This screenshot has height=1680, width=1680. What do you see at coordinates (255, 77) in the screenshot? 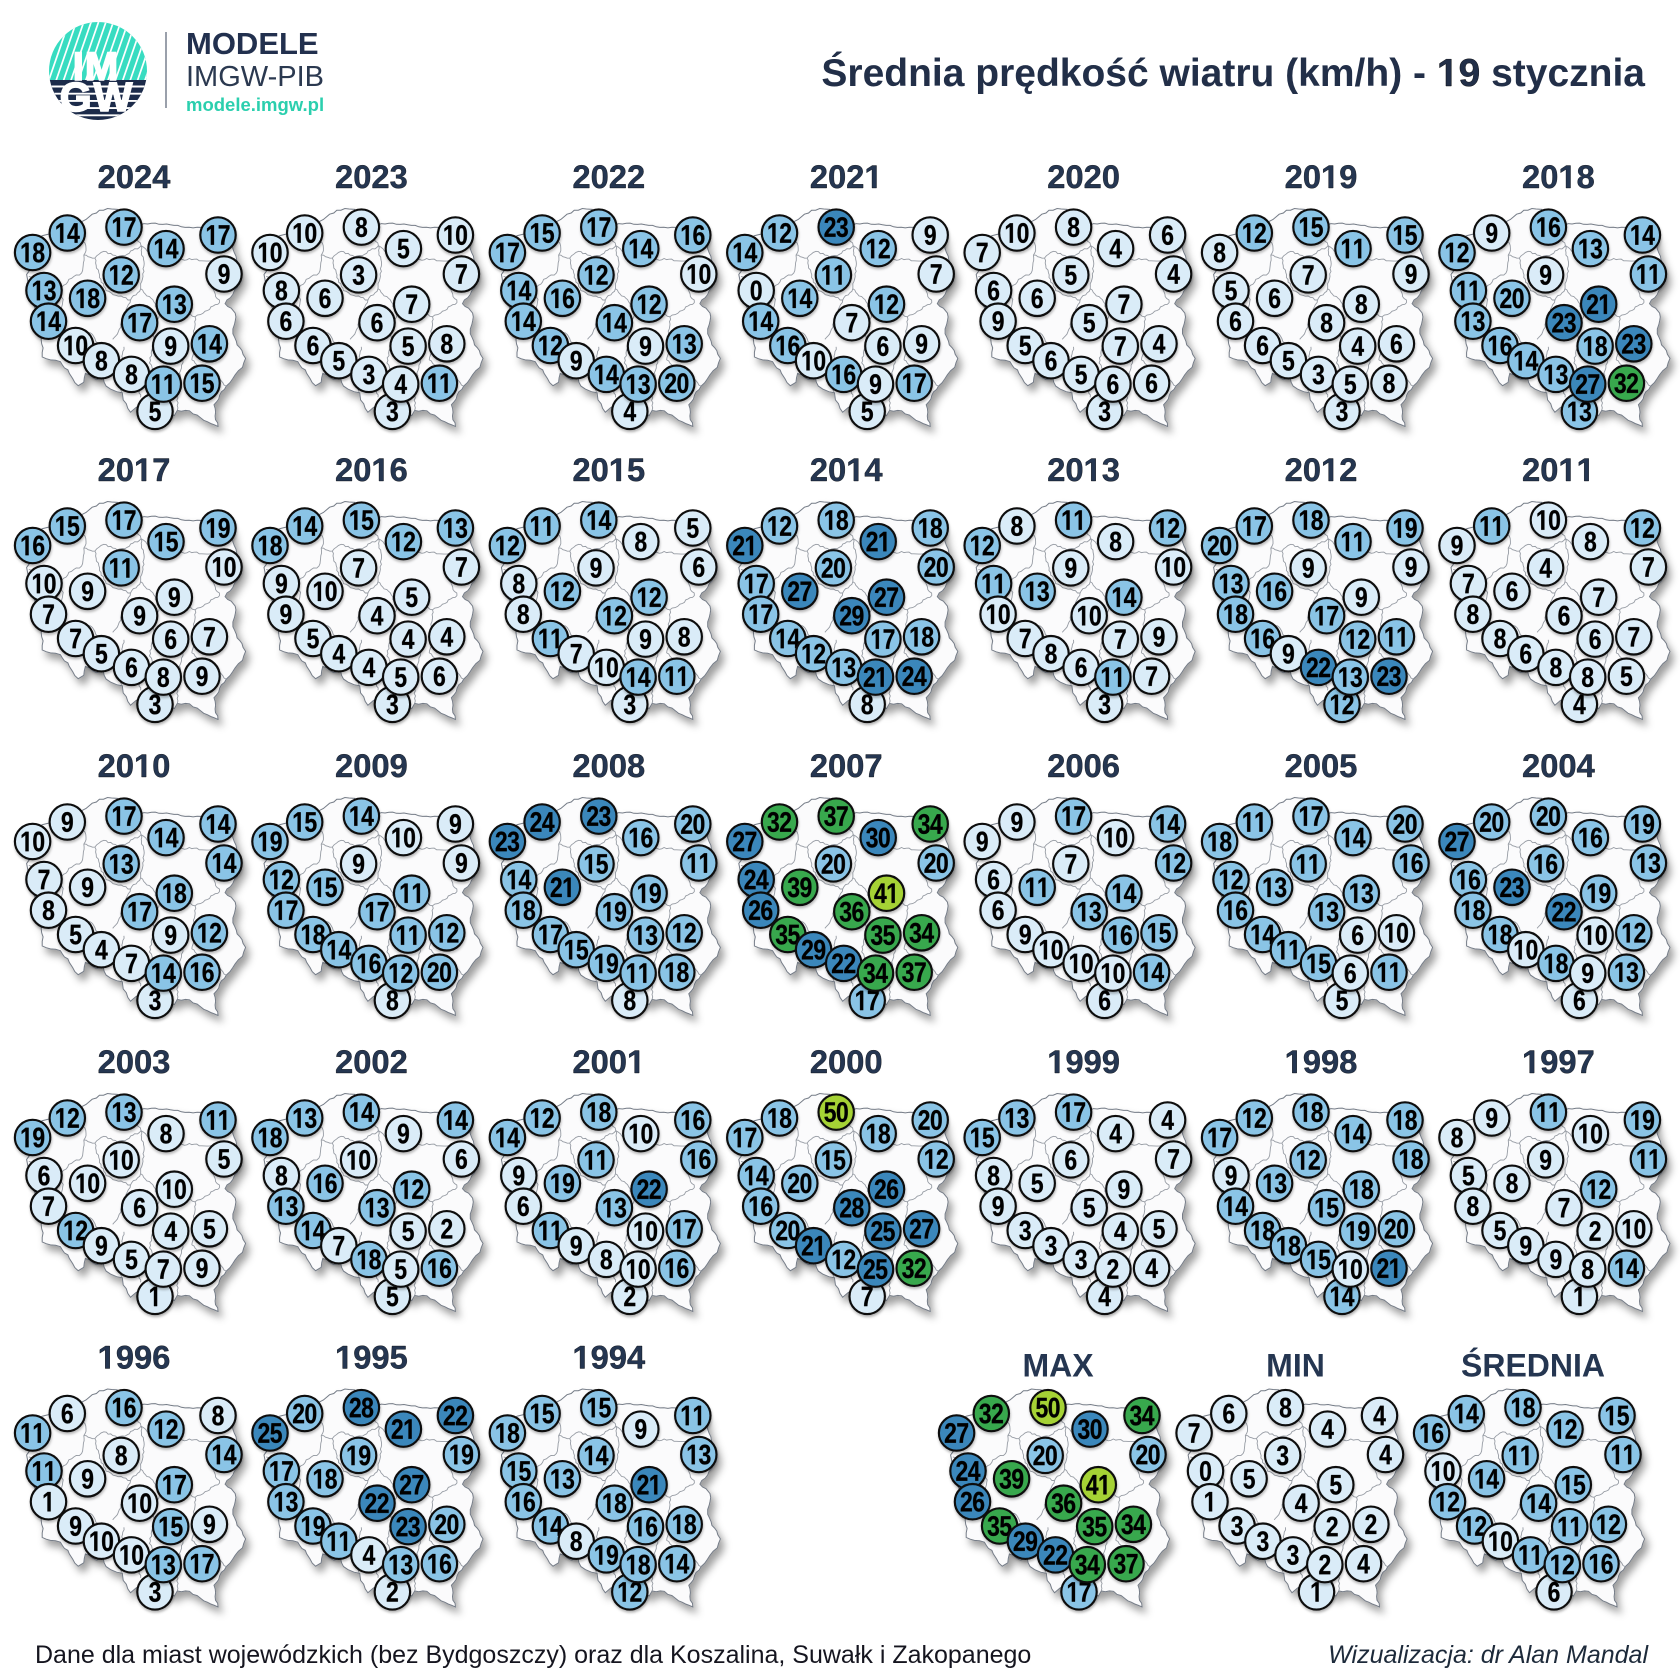
I see `svg-text: IMGW-PIB` at bounding box center [255, 77].